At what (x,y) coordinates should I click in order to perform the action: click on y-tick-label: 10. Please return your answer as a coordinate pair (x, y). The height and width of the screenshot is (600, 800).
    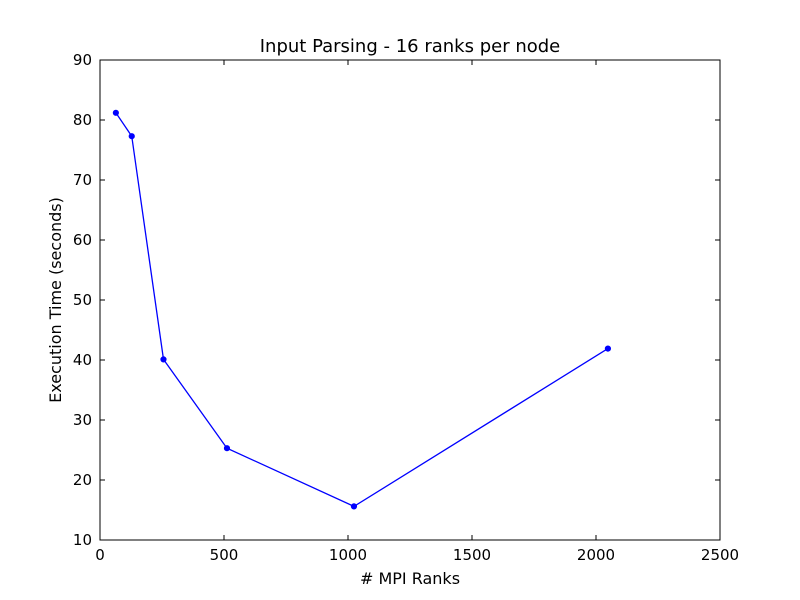
    Looking at the image, I should click on (82, 540).